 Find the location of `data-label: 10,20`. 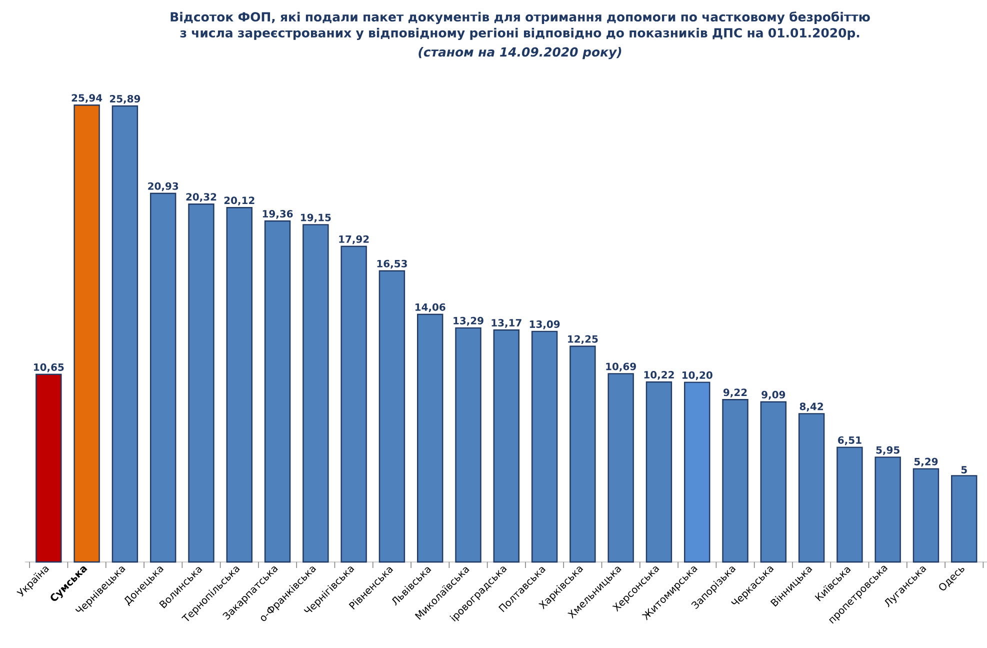

data-label: 10,20 is located at coordinates (697, 375).